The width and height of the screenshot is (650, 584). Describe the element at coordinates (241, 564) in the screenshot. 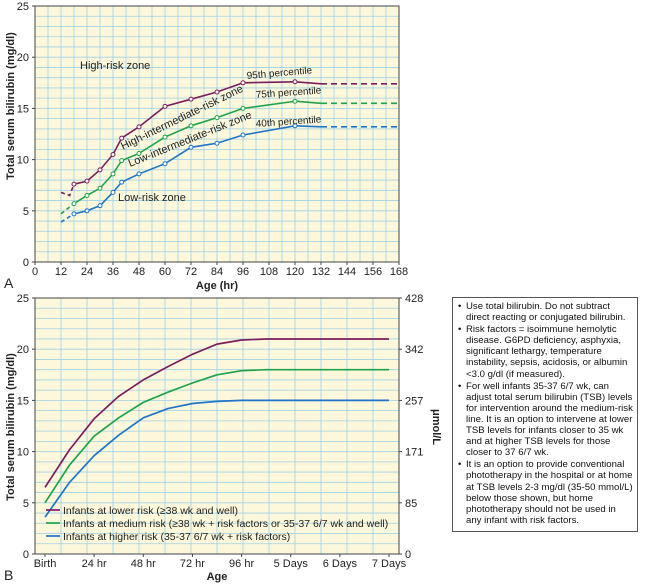

I see `x-tick-label: 96 hr` at that location.